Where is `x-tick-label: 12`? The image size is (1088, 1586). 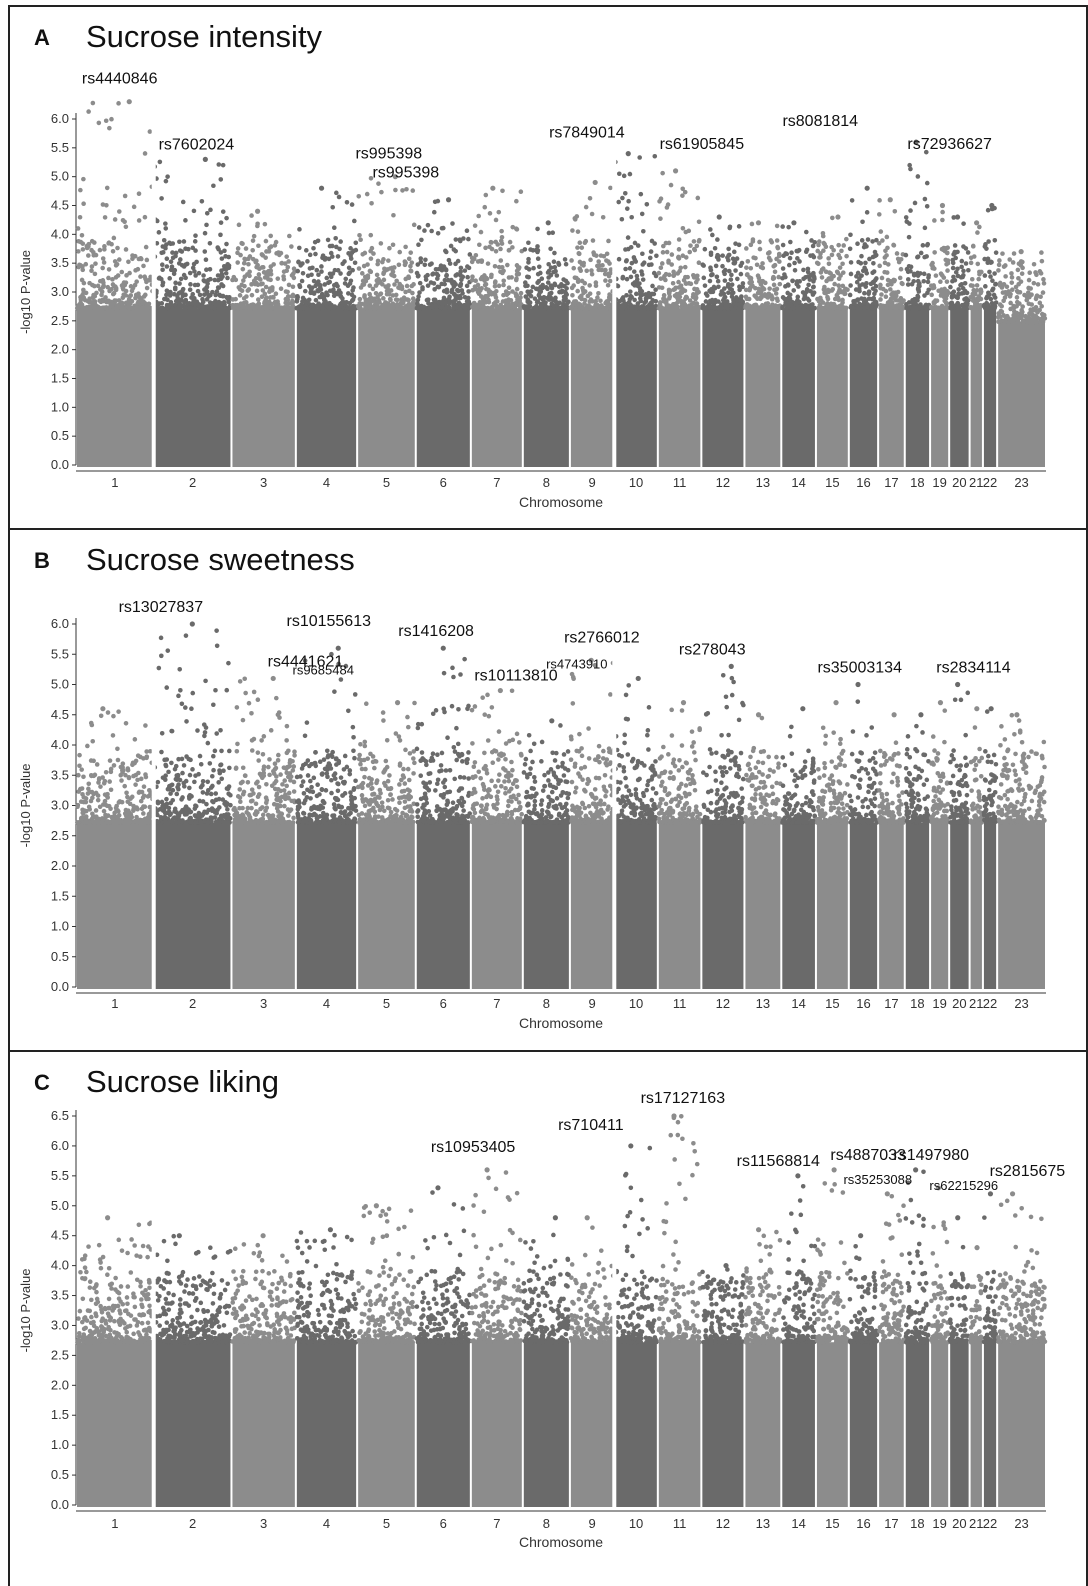 x-tick-label: 12 is located at coordinates (723, 1003).